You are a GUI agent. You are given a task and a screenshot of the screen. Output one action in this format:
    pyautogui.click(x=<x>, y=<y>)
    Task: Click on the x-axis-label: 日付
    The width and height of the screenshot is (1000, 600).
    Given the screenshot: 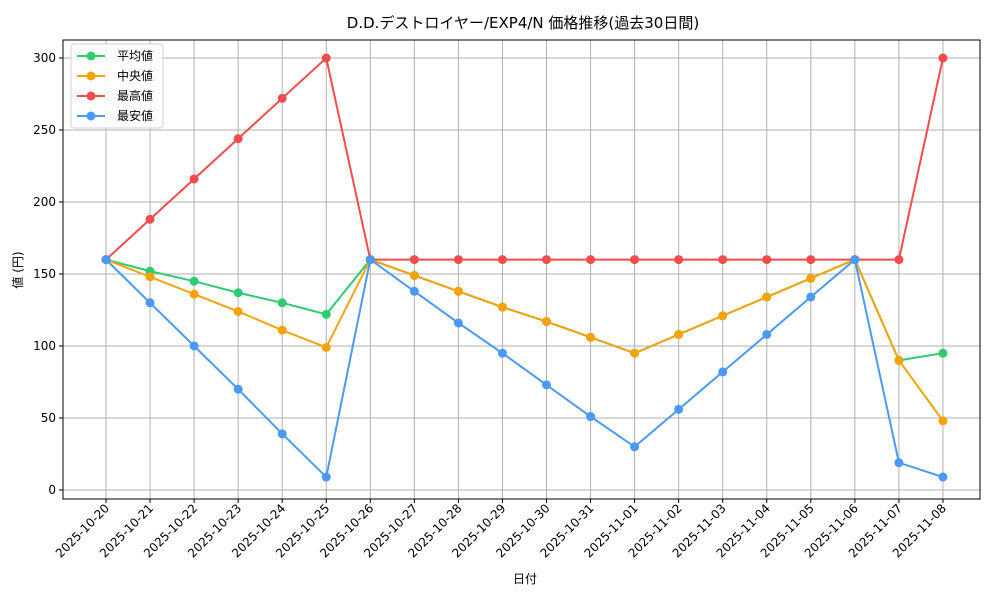 What is the action you would take?
    pyautogui.click(x=525, y=579)
    